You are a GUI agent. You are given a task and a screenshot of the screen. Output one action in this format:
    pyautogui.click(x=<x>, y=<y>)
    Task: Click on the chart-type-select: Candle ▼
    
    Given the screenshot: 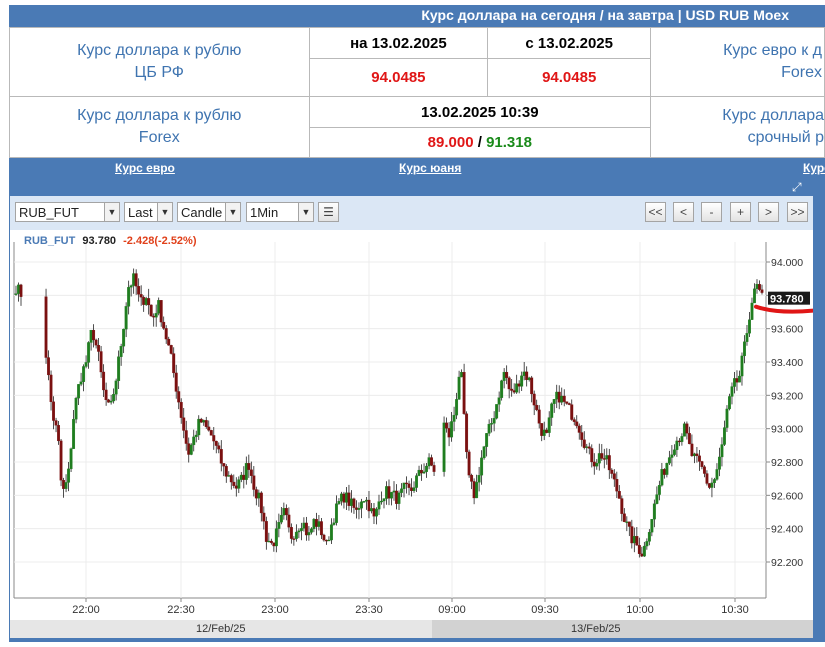 What is the action you would take?
    pyautogui.click(x=209, y=212)
    